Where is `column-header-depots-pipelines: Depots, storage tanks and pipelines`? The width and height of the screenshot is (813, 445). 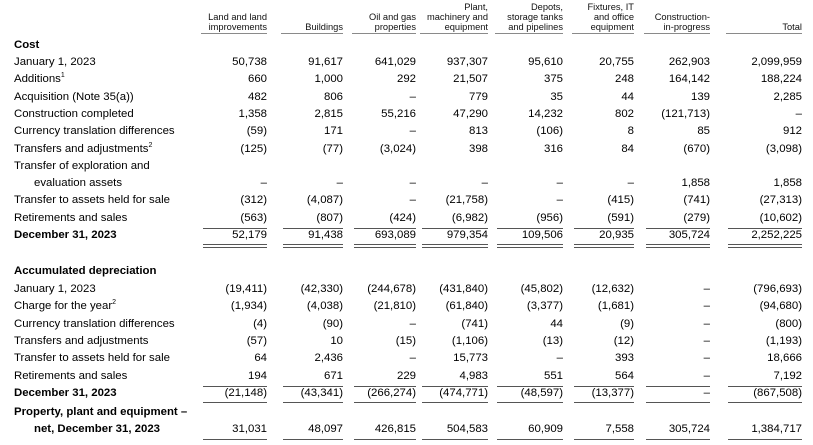 column-header-depots-pipelines: Depots, storage tanks and pipelines is located at coordinates (522, 17).